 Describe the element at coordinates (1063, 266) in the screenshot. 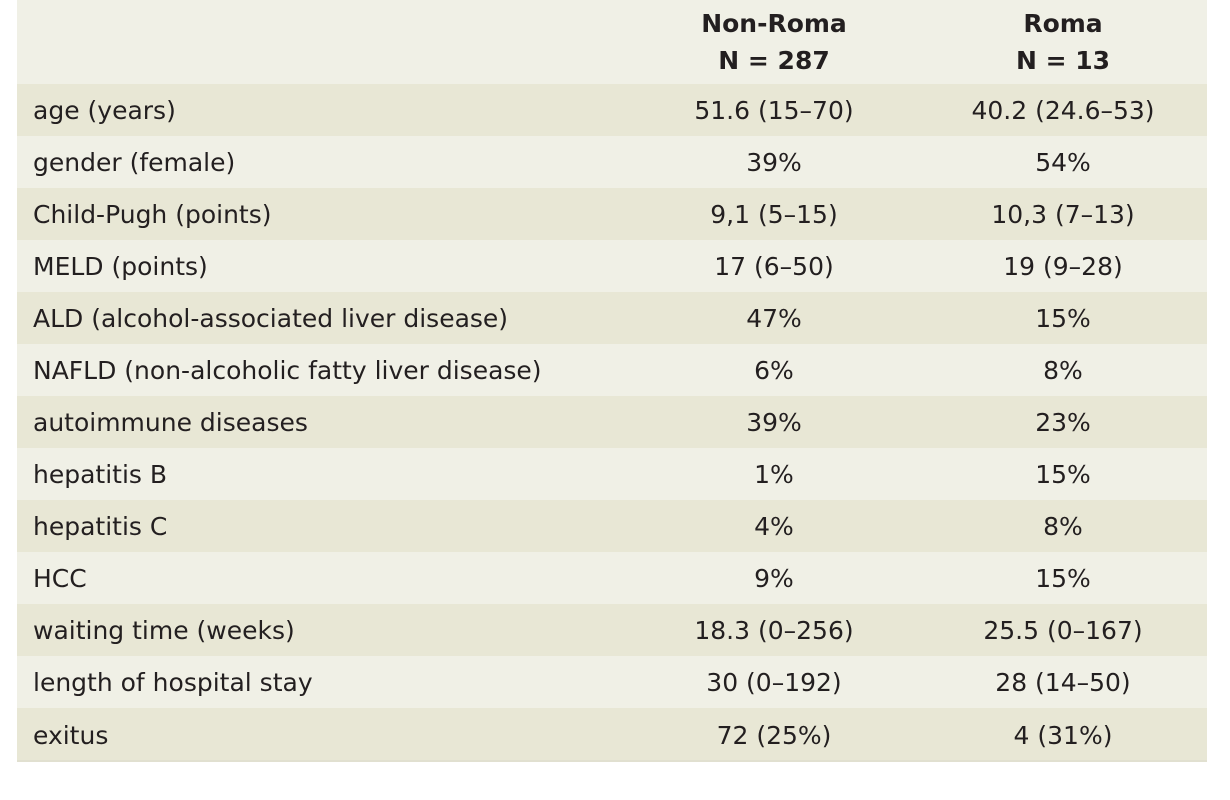

I see `roma-value: 19 (9–28)` at that location.